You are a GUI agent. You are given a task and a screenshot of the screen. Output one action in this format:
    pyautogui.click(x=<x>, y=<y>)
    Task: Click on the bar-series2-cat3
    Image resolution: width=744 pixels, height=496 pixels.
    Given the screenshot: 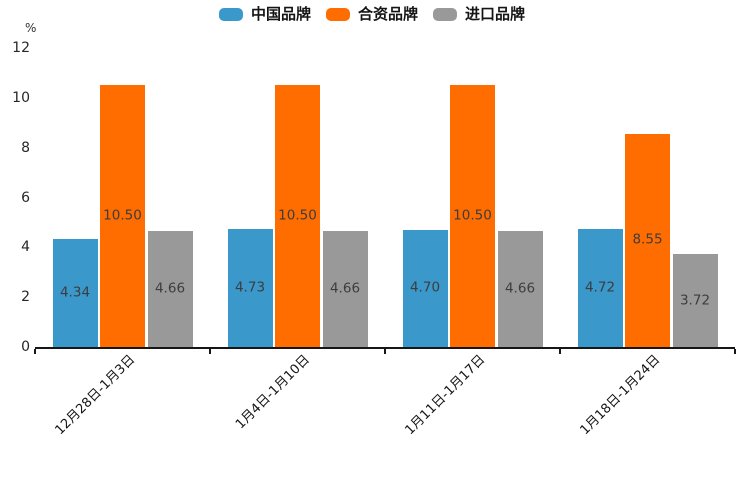 What is the action you would take?
    pyautogui.click(x=695, y=300)
    